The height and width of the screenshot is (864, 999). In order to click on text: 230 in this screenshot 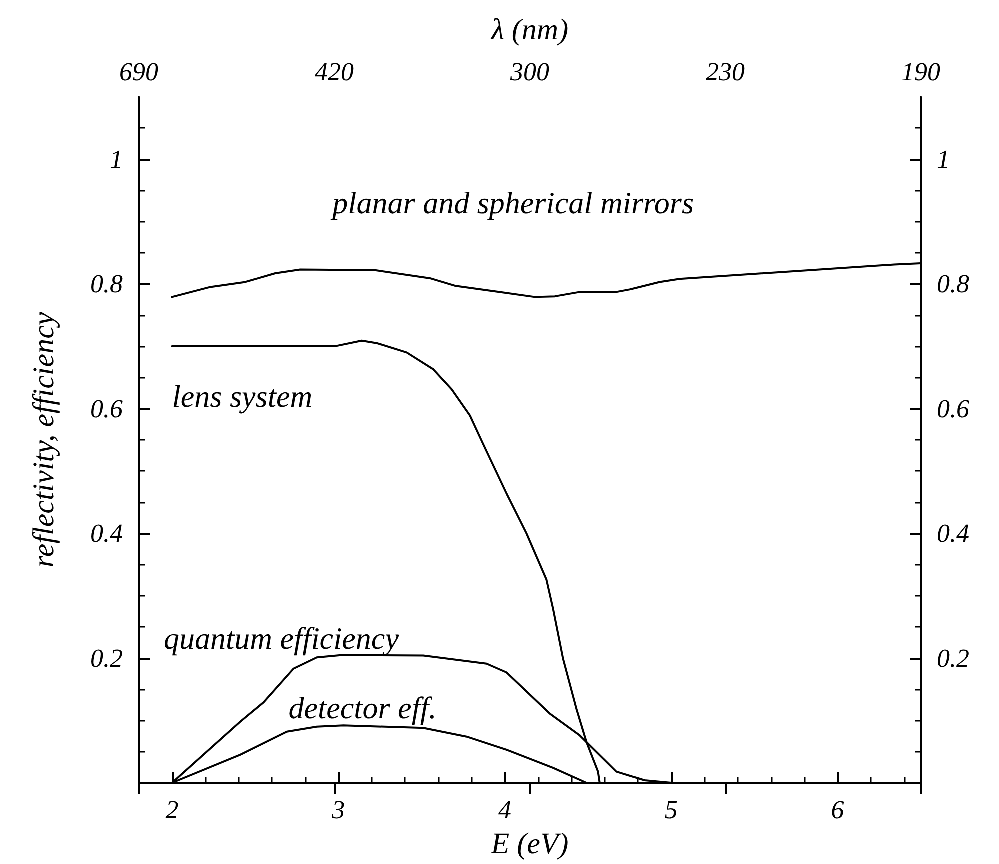, I will do `click(725, 72)`.